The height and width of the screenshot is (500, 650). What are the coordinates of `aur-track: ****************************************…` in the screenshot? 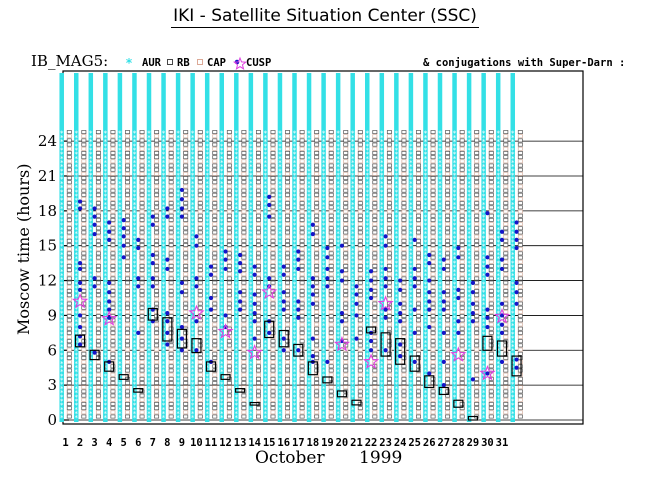 It's located at (61, 247).